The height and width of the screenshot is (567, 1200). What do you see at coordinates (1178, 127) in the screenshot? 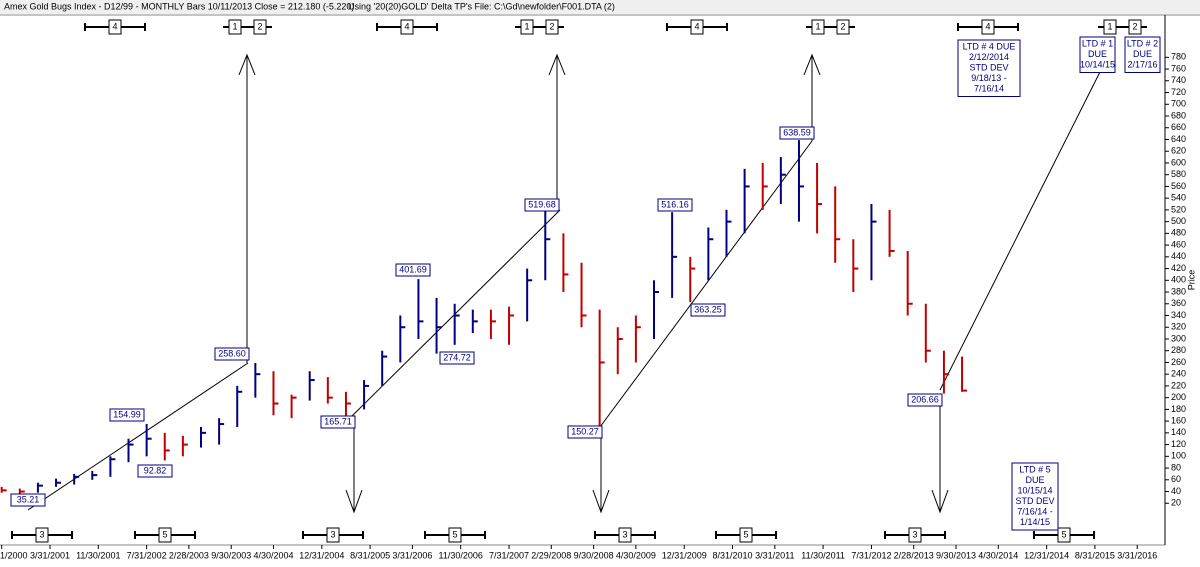
I see `y-tick-label: 660` at bounding box center [1178, 127].